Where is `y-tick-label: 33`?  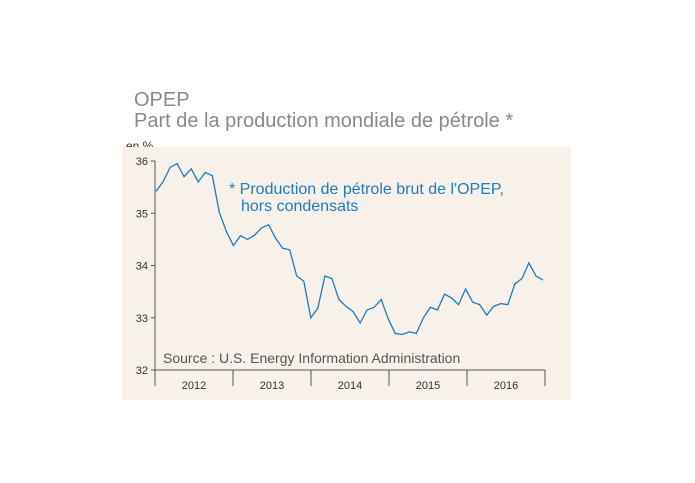
y-tick-label: 33 is located at coordinates (142, 319).